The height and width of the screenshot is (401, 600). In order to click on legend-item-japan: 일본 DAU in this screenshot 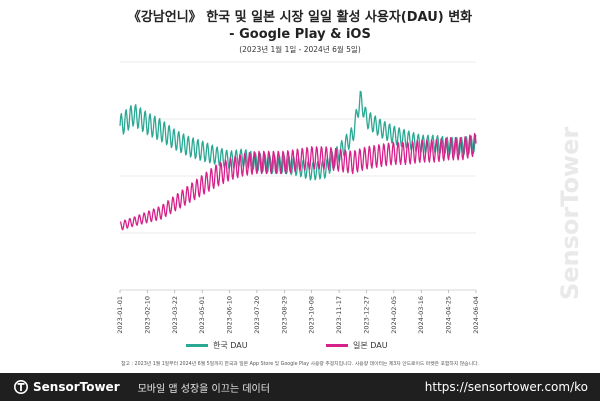, I will do `click(357, 345)`.